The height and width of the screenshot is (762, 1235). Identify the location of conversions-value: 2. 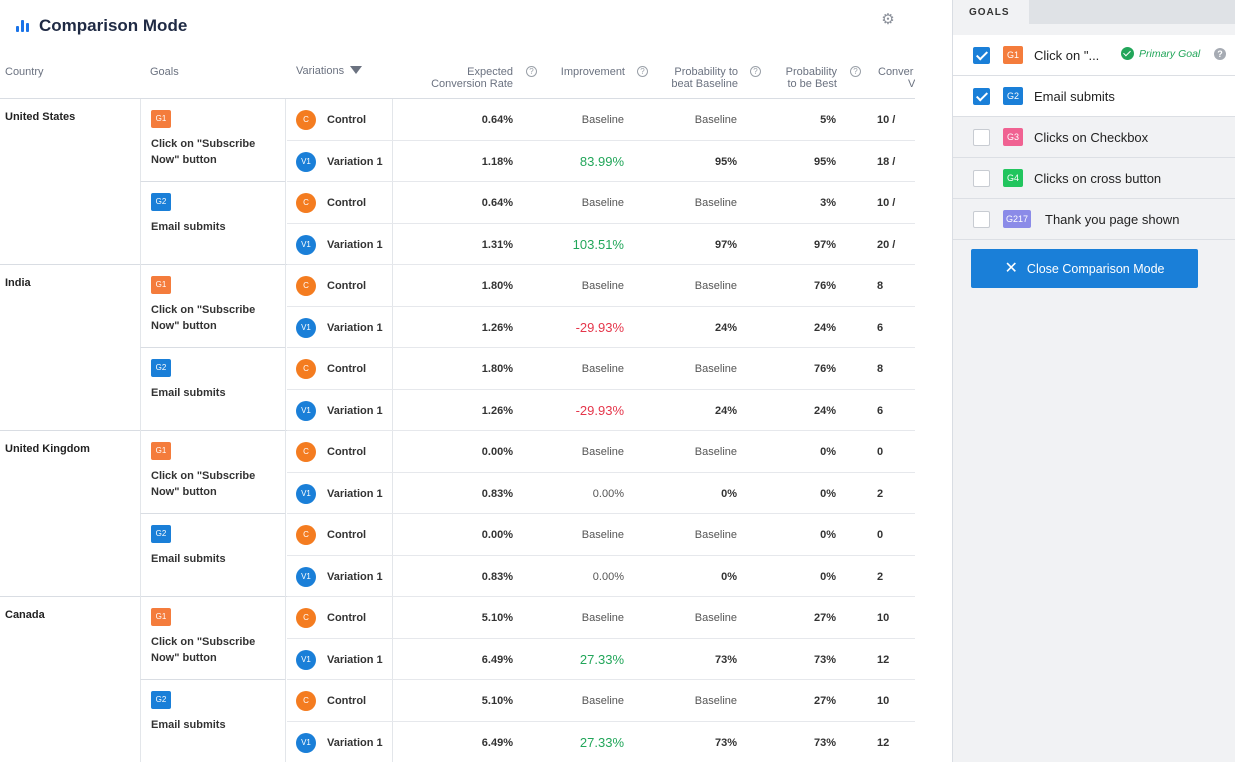
(880, 493).